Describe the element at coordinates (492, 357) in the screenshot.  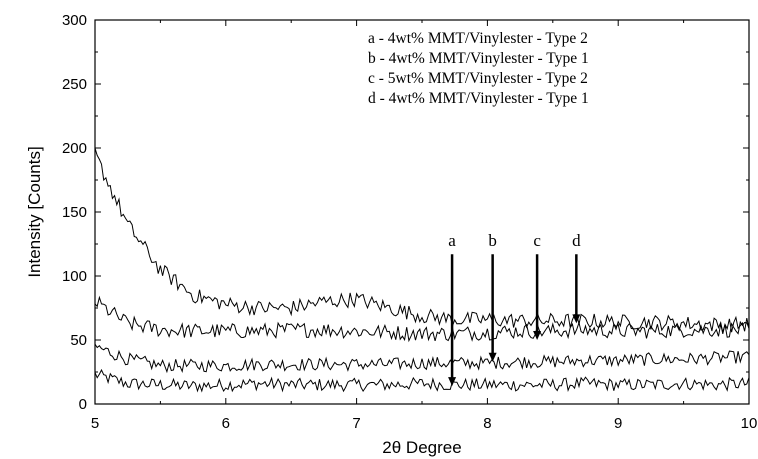
I see `arrow-b-head` at that location.